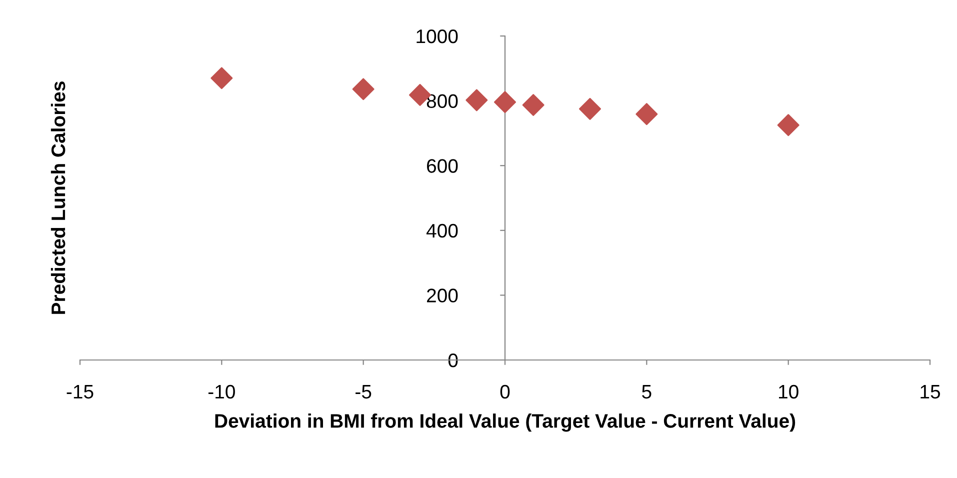  I want to click on y-axis-title: Predicted Lunch Calories, so click(58, 198).